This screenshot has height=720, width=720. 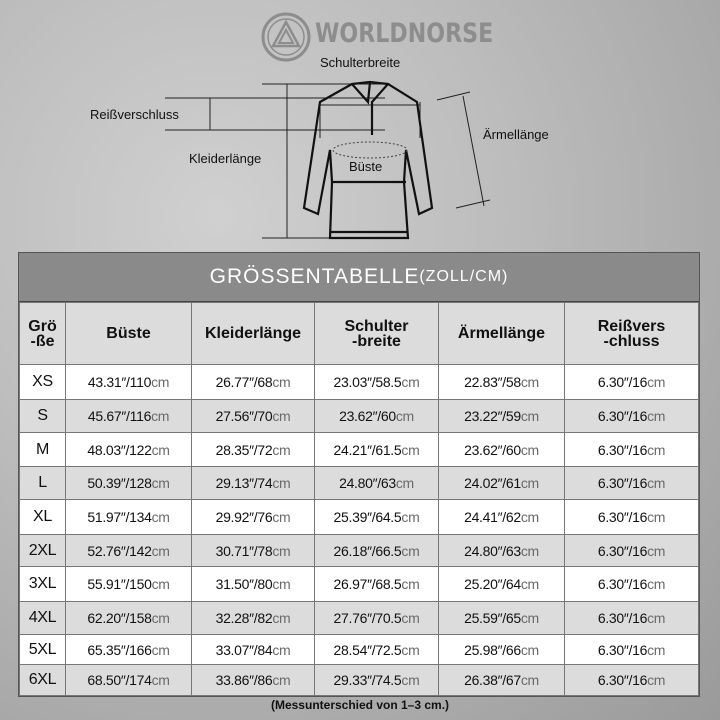 I want to click on measurement-value: 27.56″/70, so click(x=244, y=416).